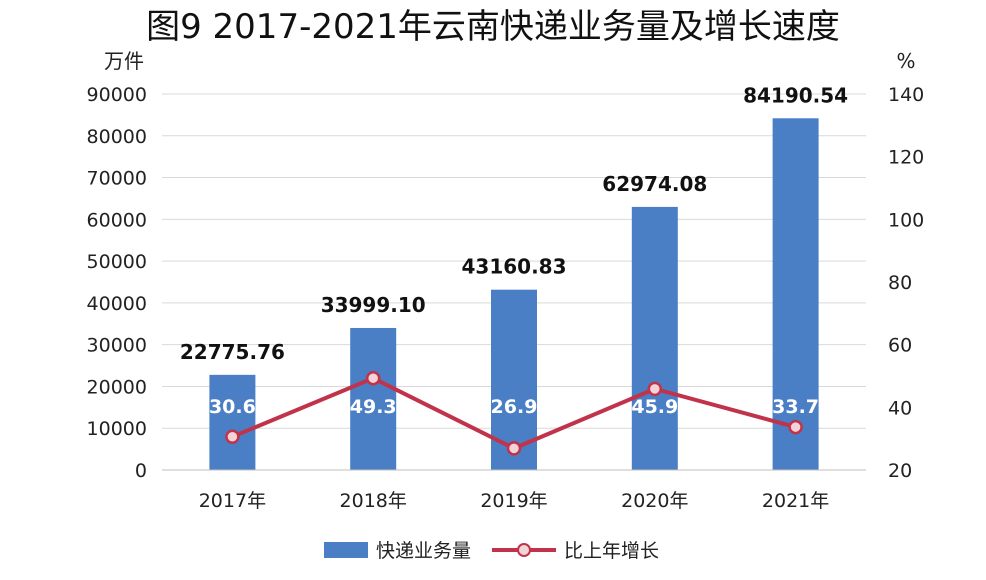 The height and width of the screenshot is (580, 986). Describe the element at coordinates (795, 501) in the screenshot. I see `x-tick-label: 2021年` at that location.